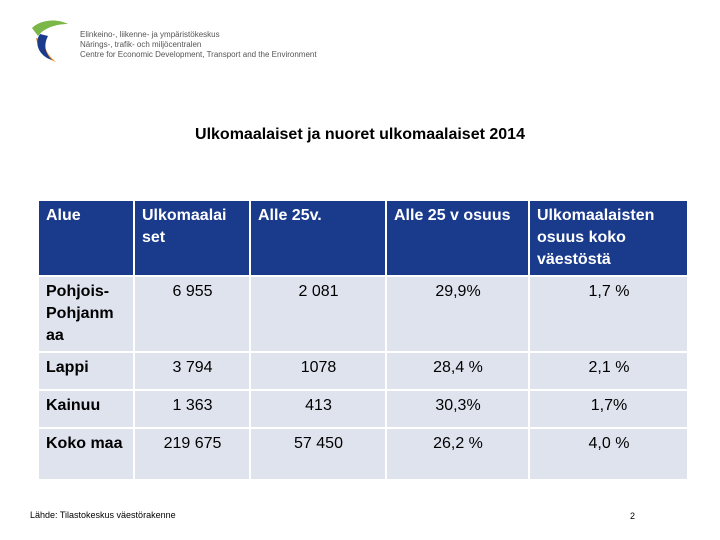  What do you see at coordinates (608, 238) in the screenshot?
I see `header-share-total: Ulkomaalaisten osuus koko väestöstä` at bounding box center [608, 238].